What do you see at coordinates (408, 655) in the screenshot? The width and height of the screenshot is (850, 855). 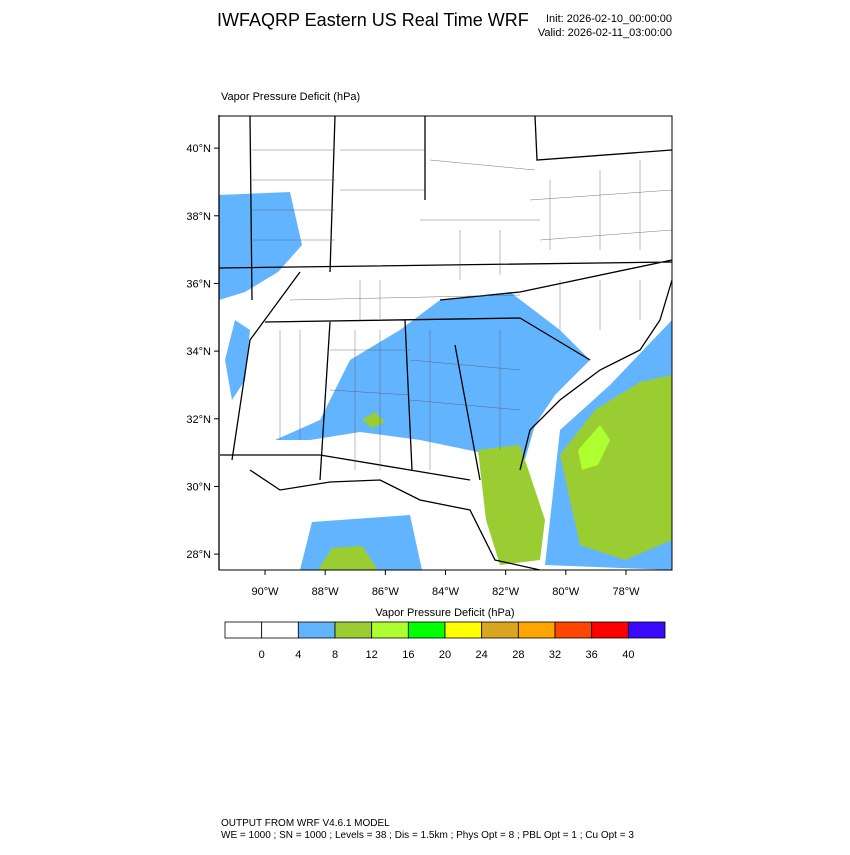 I see `colorbar-label: 16` at bounding box center [408, 655].